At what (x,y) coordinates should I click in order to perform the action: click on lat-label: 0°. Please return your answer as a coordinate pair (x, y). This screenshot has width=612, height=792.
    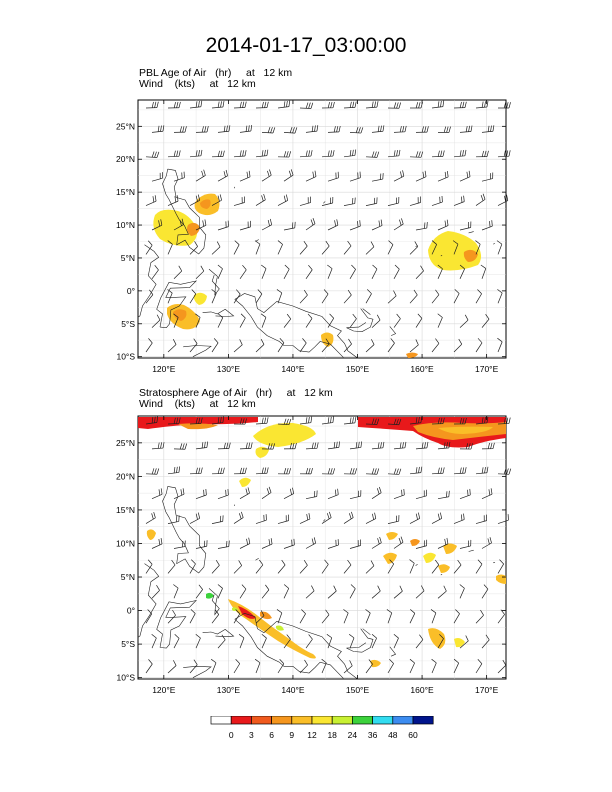
    Looking at the image, I should click on (131, 291).